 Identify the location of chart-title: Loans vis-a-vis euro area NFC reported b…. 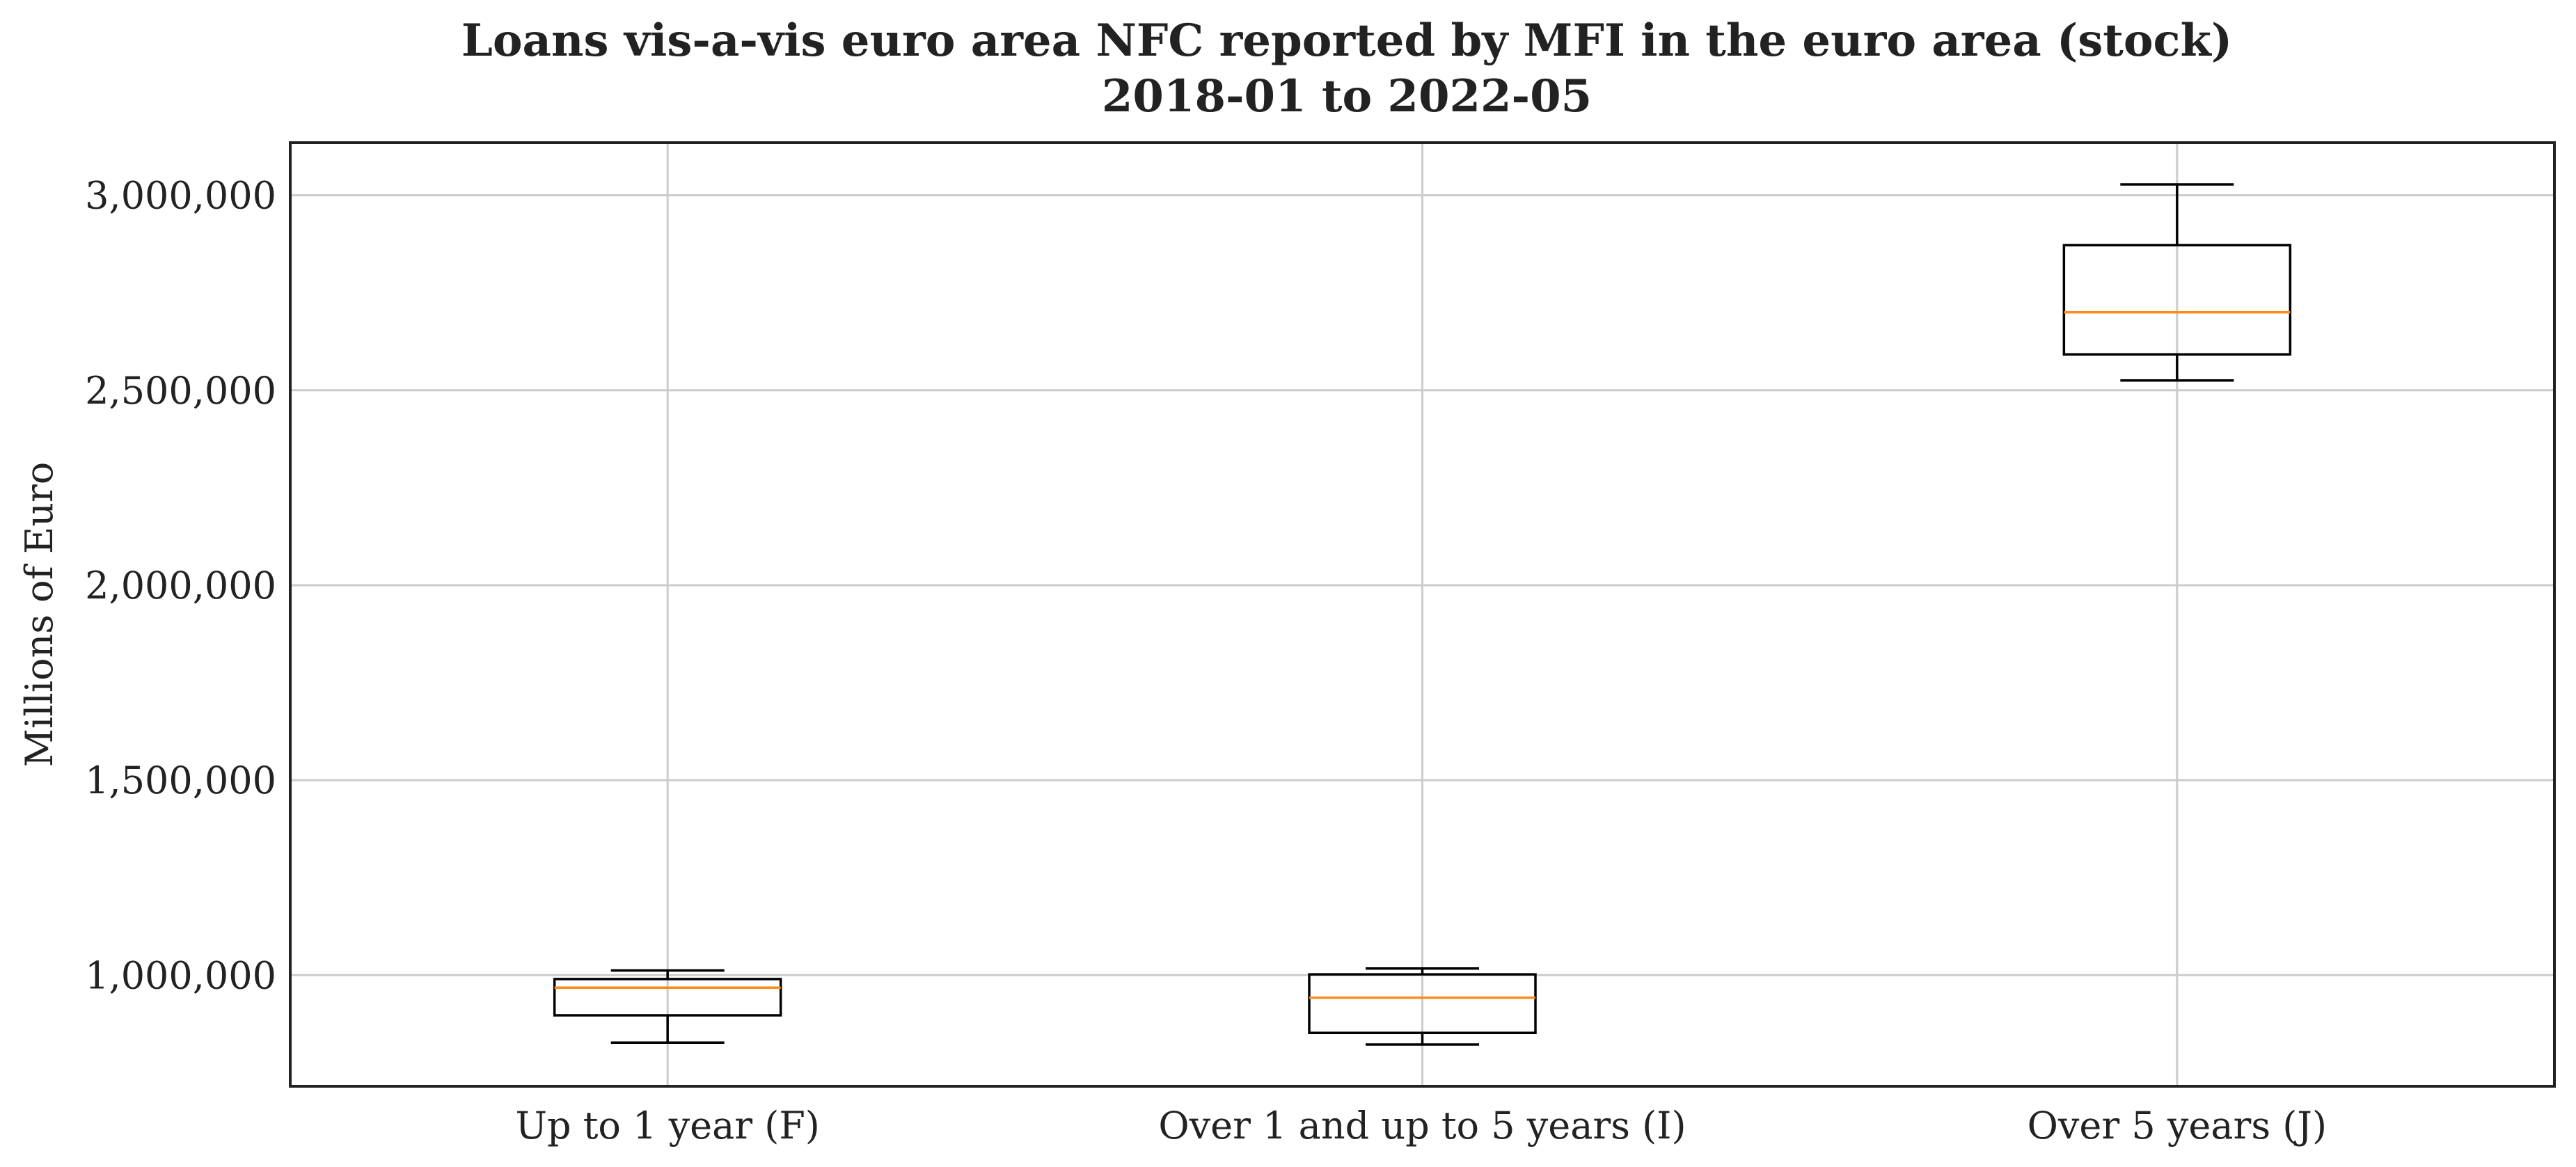
(1346, 41).